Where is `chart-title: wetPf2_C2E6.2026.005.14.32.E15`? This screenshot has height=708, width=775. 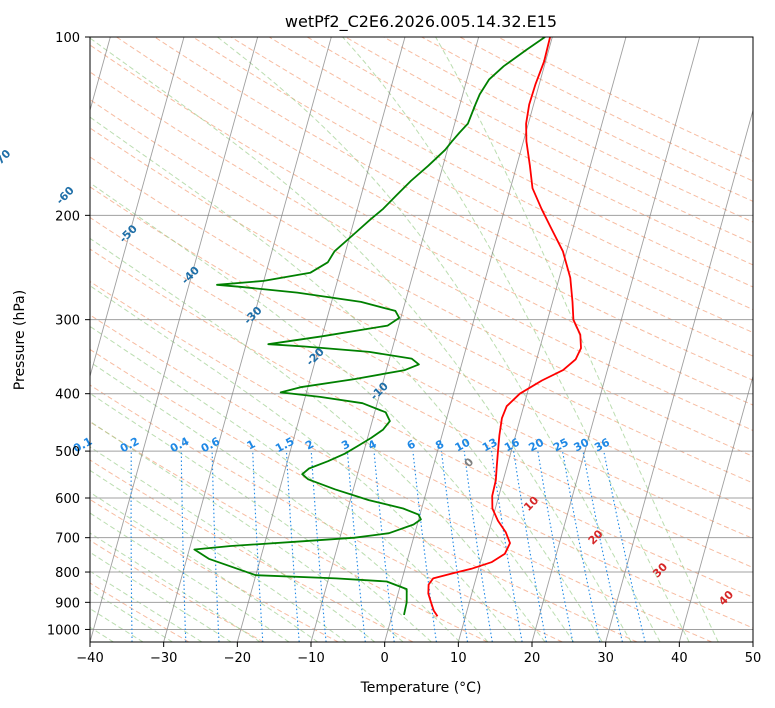 chart-title: wetPf2_C2E6.2026.005.14.32.E15 is located at coordinates (421, 22).